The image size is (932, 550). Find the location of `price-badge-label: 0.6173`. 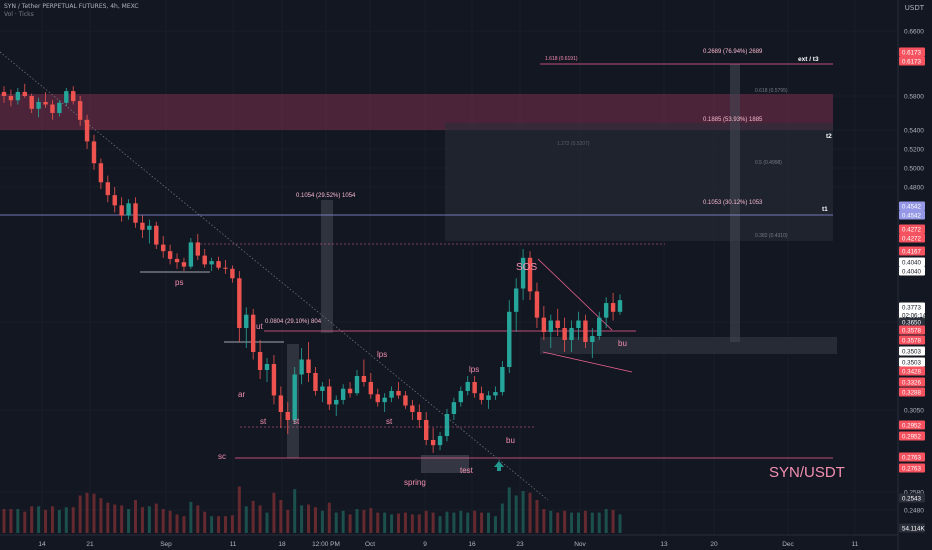

price-badge-label: 0.6173 is located at coordinates (911, 61).